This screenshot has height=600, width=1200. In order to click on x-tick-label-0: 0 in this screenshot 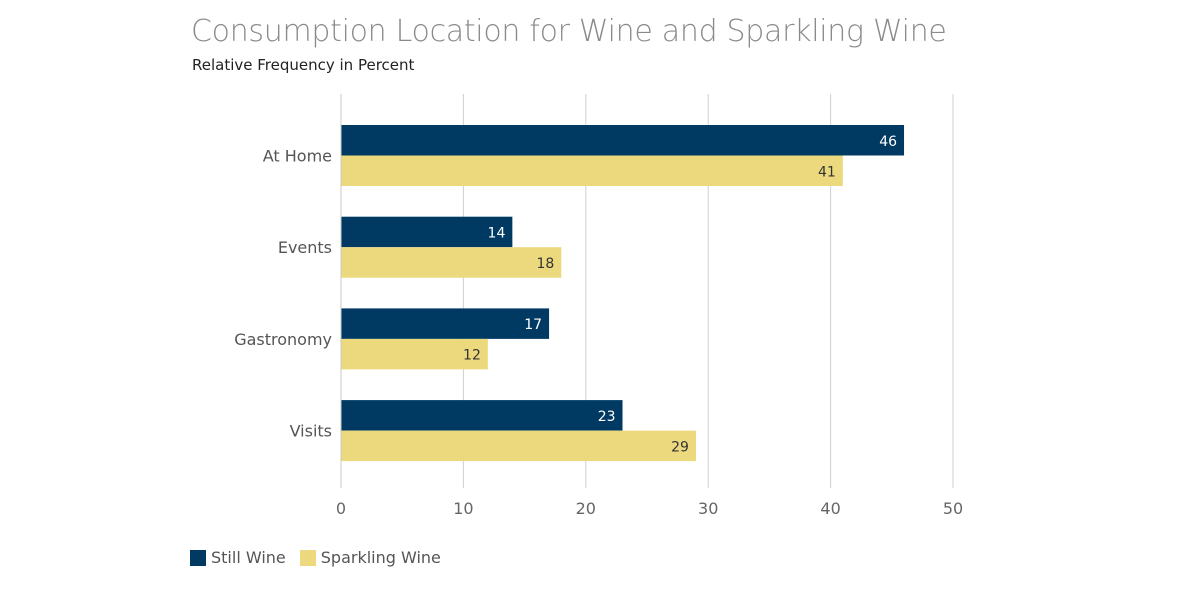, I will do `click(341, 508)`.